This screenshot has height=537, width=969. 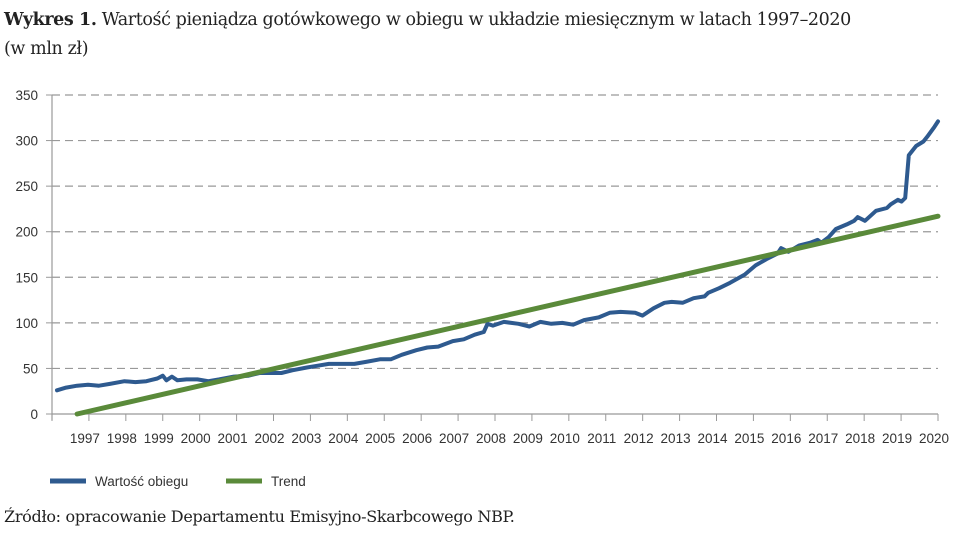 What do you see at coordinates (601, 438) in the screenshot?
I see `x-tick-label: 2011` at bounding box center [601, 438].